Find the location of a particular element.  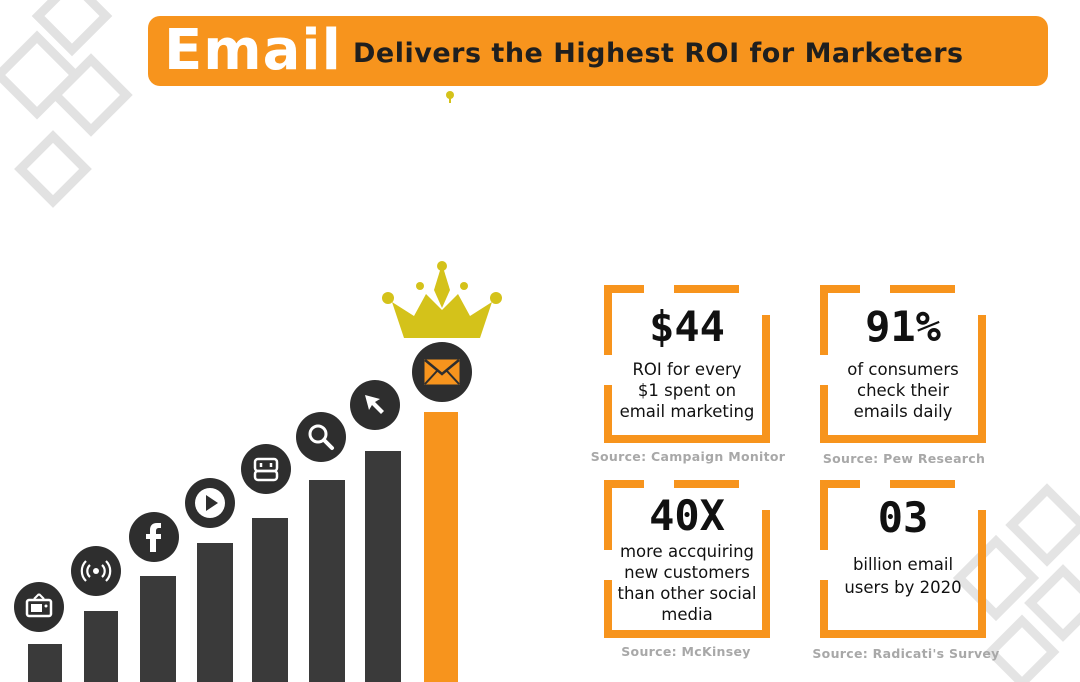

stat-desc-line: new customers is located at coordinates (687, 572).